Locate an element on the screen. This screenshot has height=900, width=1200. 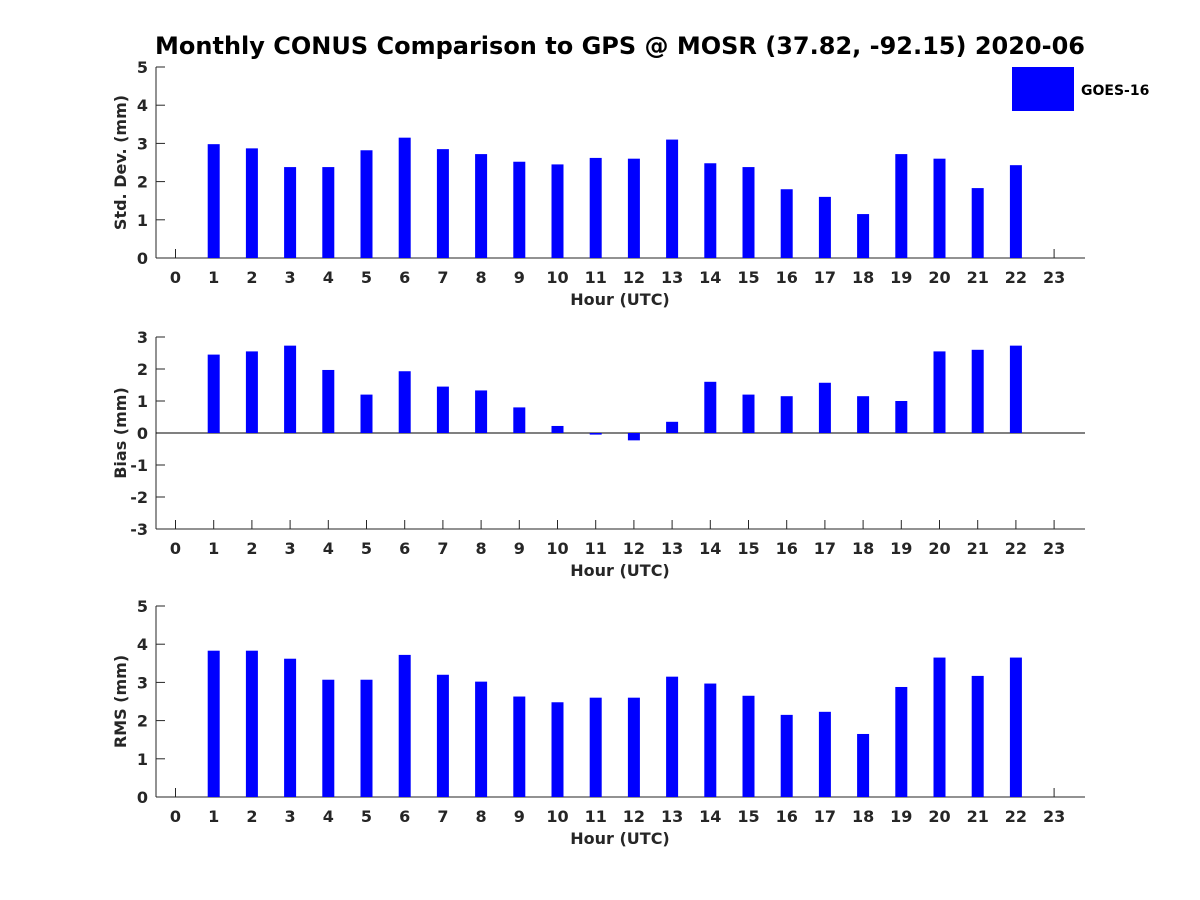
y-axis-label: Bias (mm) is located at coordinates (120, 433).